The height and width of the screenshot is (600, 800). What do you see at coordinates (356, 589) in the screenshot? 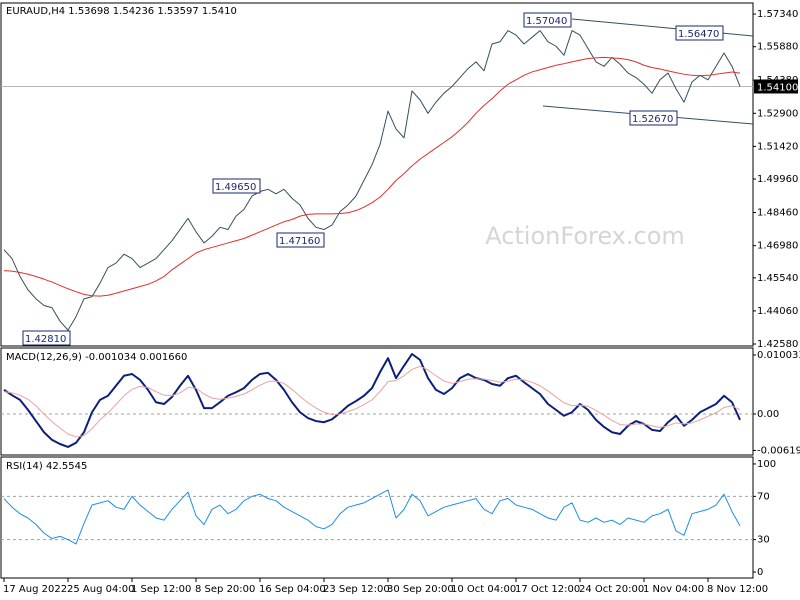
I see `x-tick-label: 23 Sep 12:00` at bounding box center [356, 589].